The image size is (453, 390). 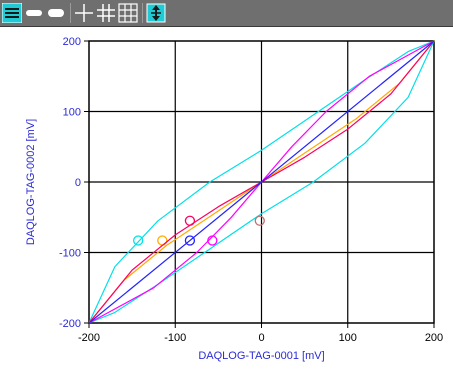 I want to click on x-axis-label: DAQLOG-TAG-0001 [mV], so click(x=261, y=356).